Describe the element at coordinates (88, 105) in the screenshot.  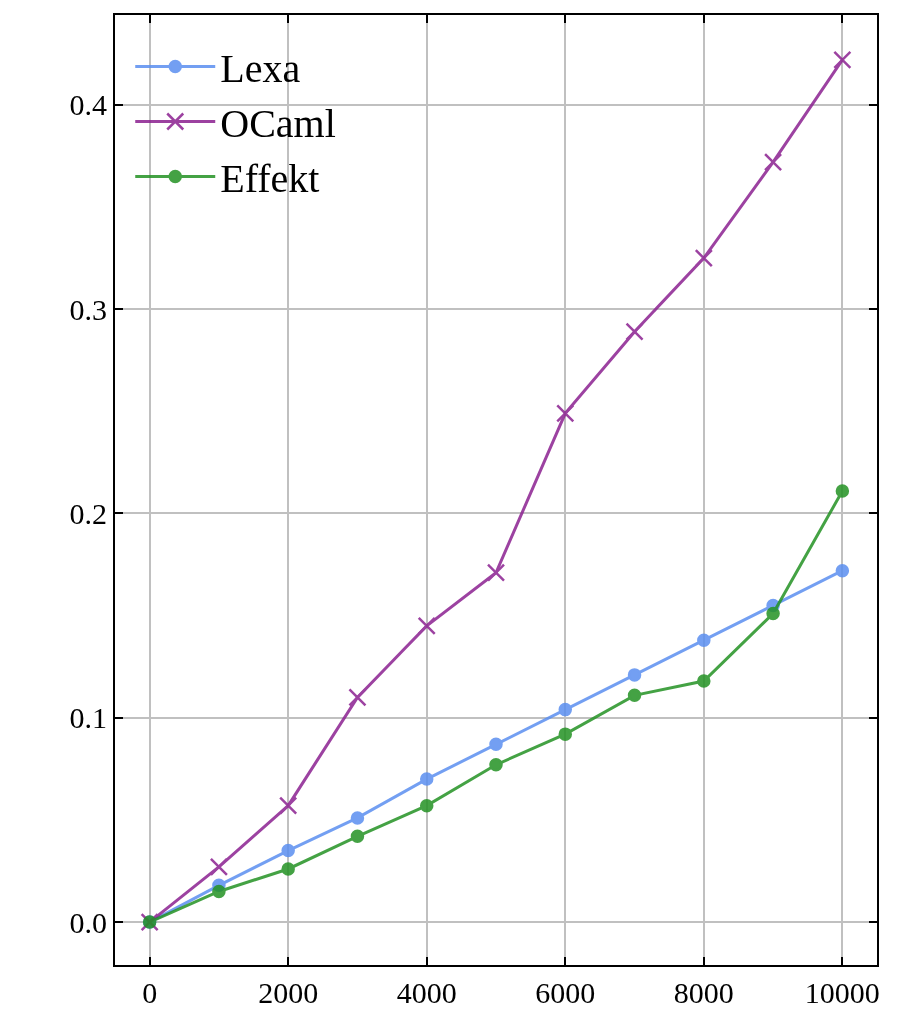
I see `y-tick-label: 0.4` at that location.